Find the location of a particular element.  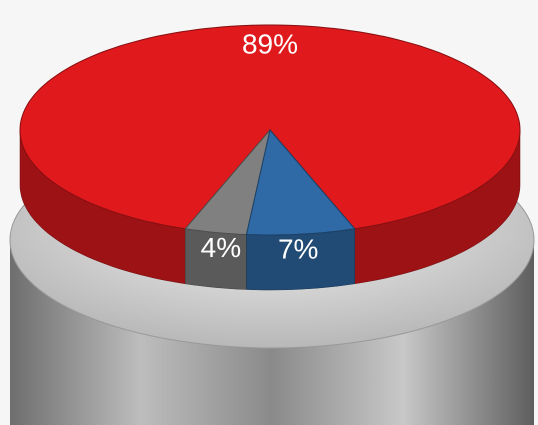

value-label: 7% is located at coordinates (298, 249).